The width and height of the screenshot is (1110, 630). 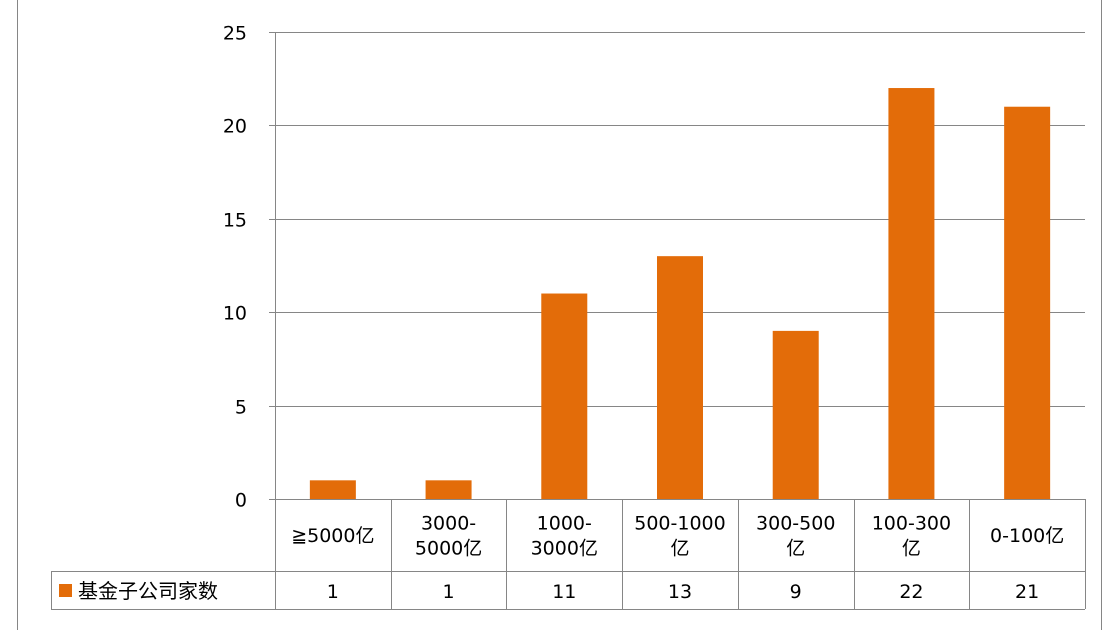 I want to click on category-label-2-line-0: 1000-, so click(x=564, y=524).